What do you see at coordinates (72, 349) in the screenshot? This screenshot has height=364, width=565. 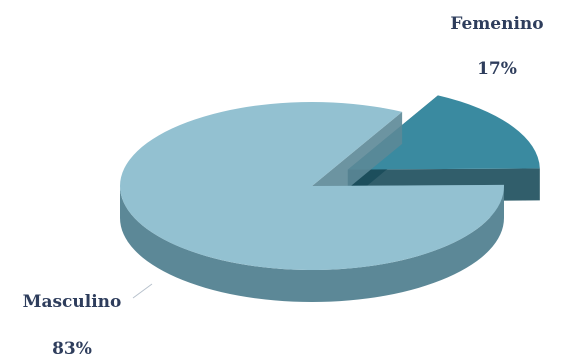 I see `slice-percent-masculino: 83%` at bounding box center [72, 349].